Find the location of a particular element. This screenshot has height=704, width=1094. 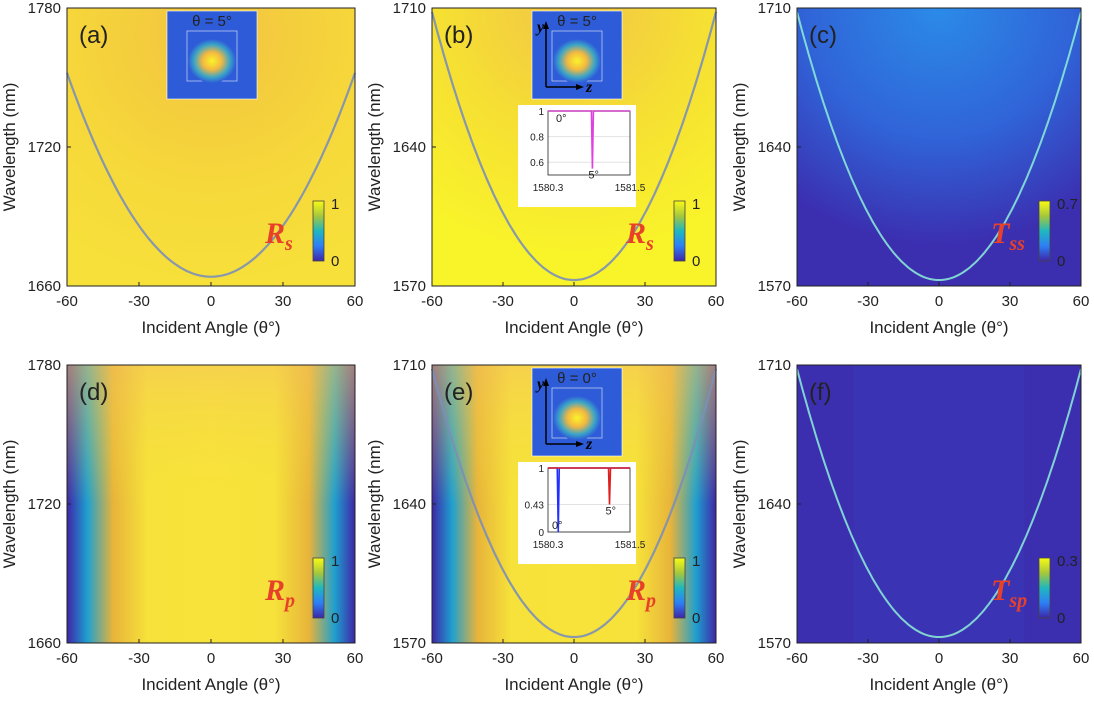

quantity-subscript: sp is located at coordinates (1017, 601).